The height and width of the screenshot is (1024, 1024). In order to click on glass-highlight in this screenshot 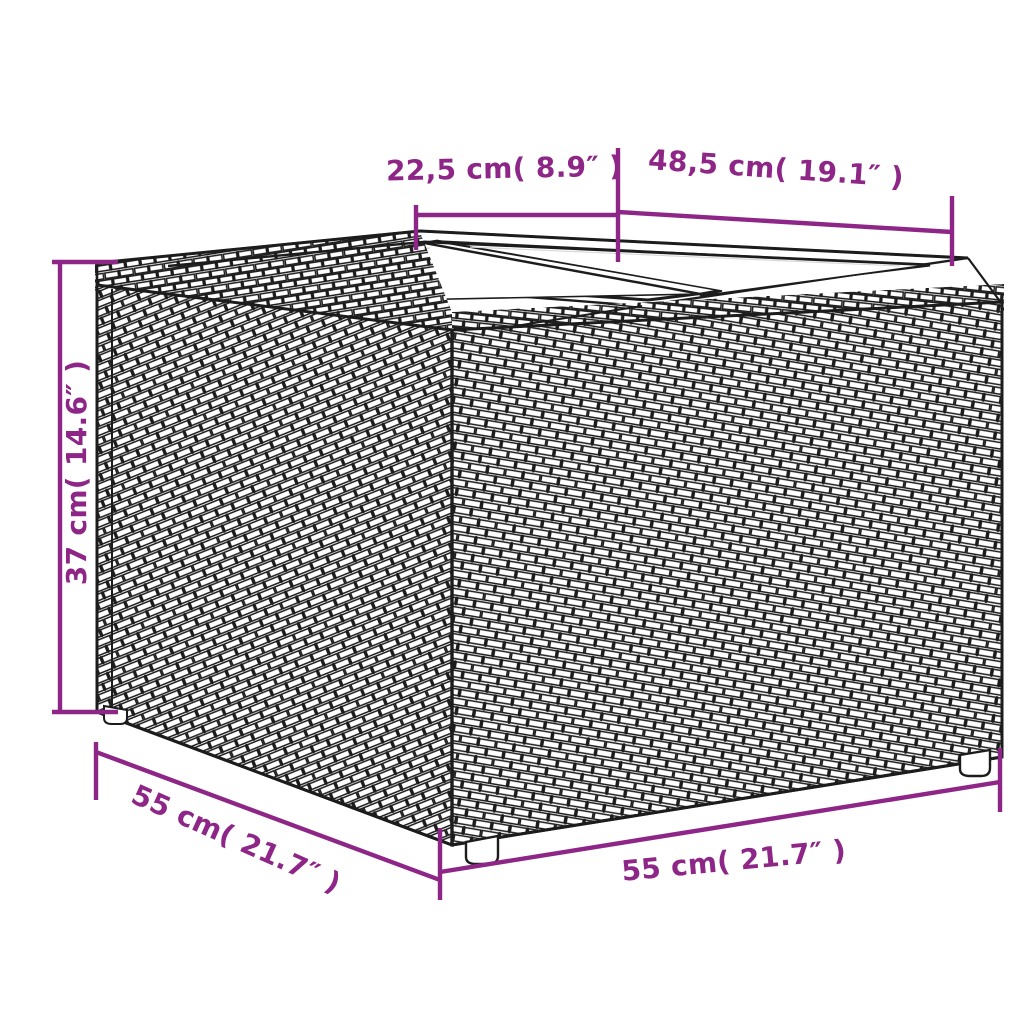, I will do `click(685, 256)`.